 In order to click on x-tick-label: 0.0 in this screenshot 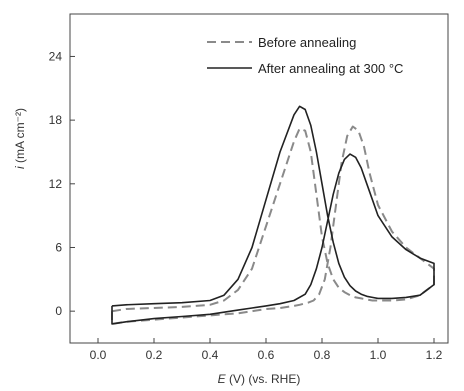, I will do `click(98, 355)`.